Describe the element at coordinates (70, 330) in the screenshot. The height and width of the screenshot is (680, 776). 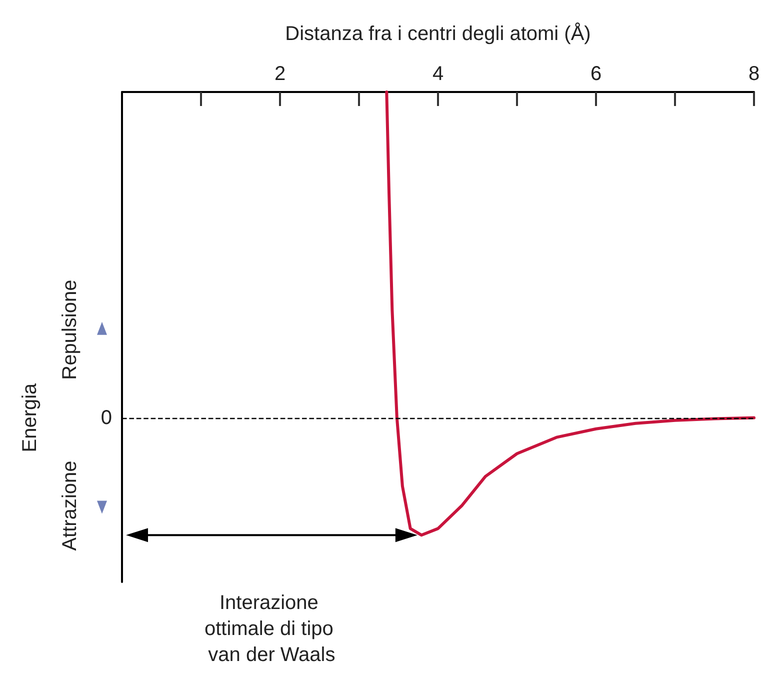
I see `text: Repulsione` at that location.